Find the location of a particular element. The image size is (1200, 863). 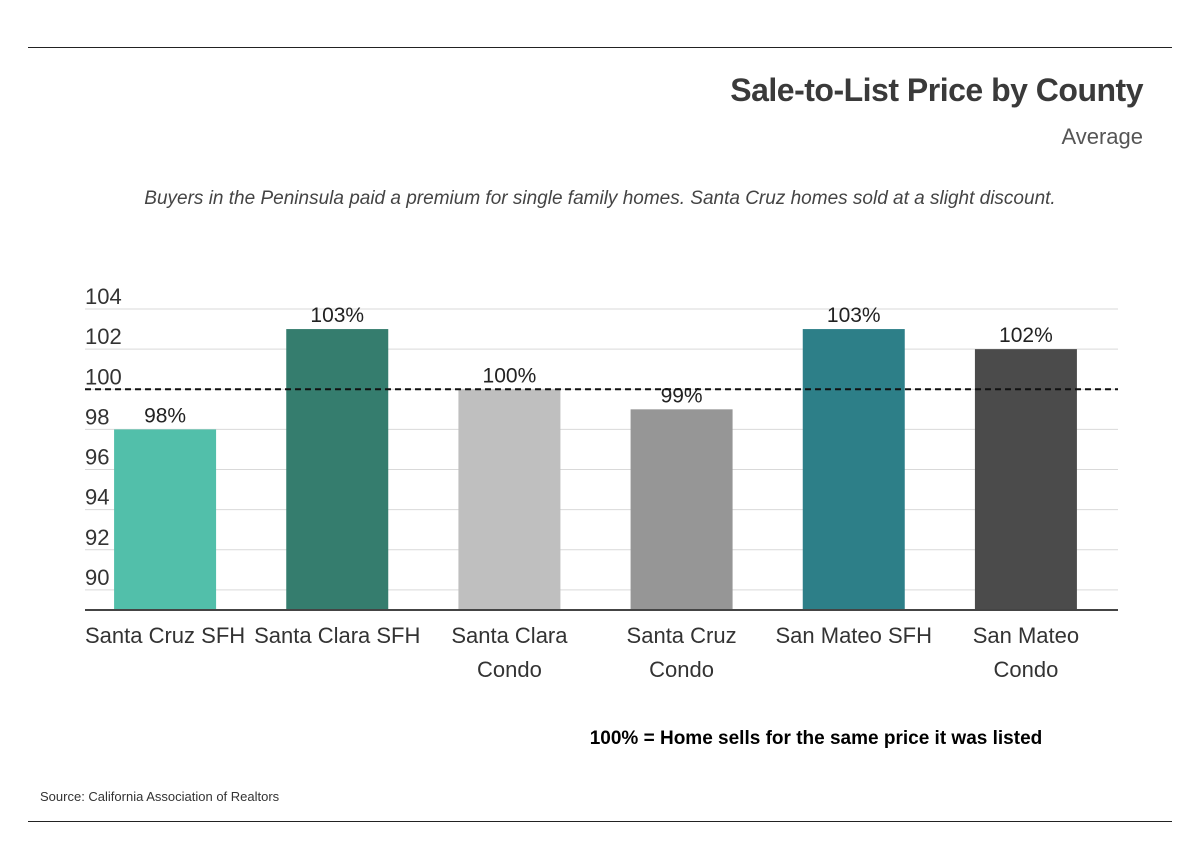

data-label: 100% is located at coordinates (510, 375).